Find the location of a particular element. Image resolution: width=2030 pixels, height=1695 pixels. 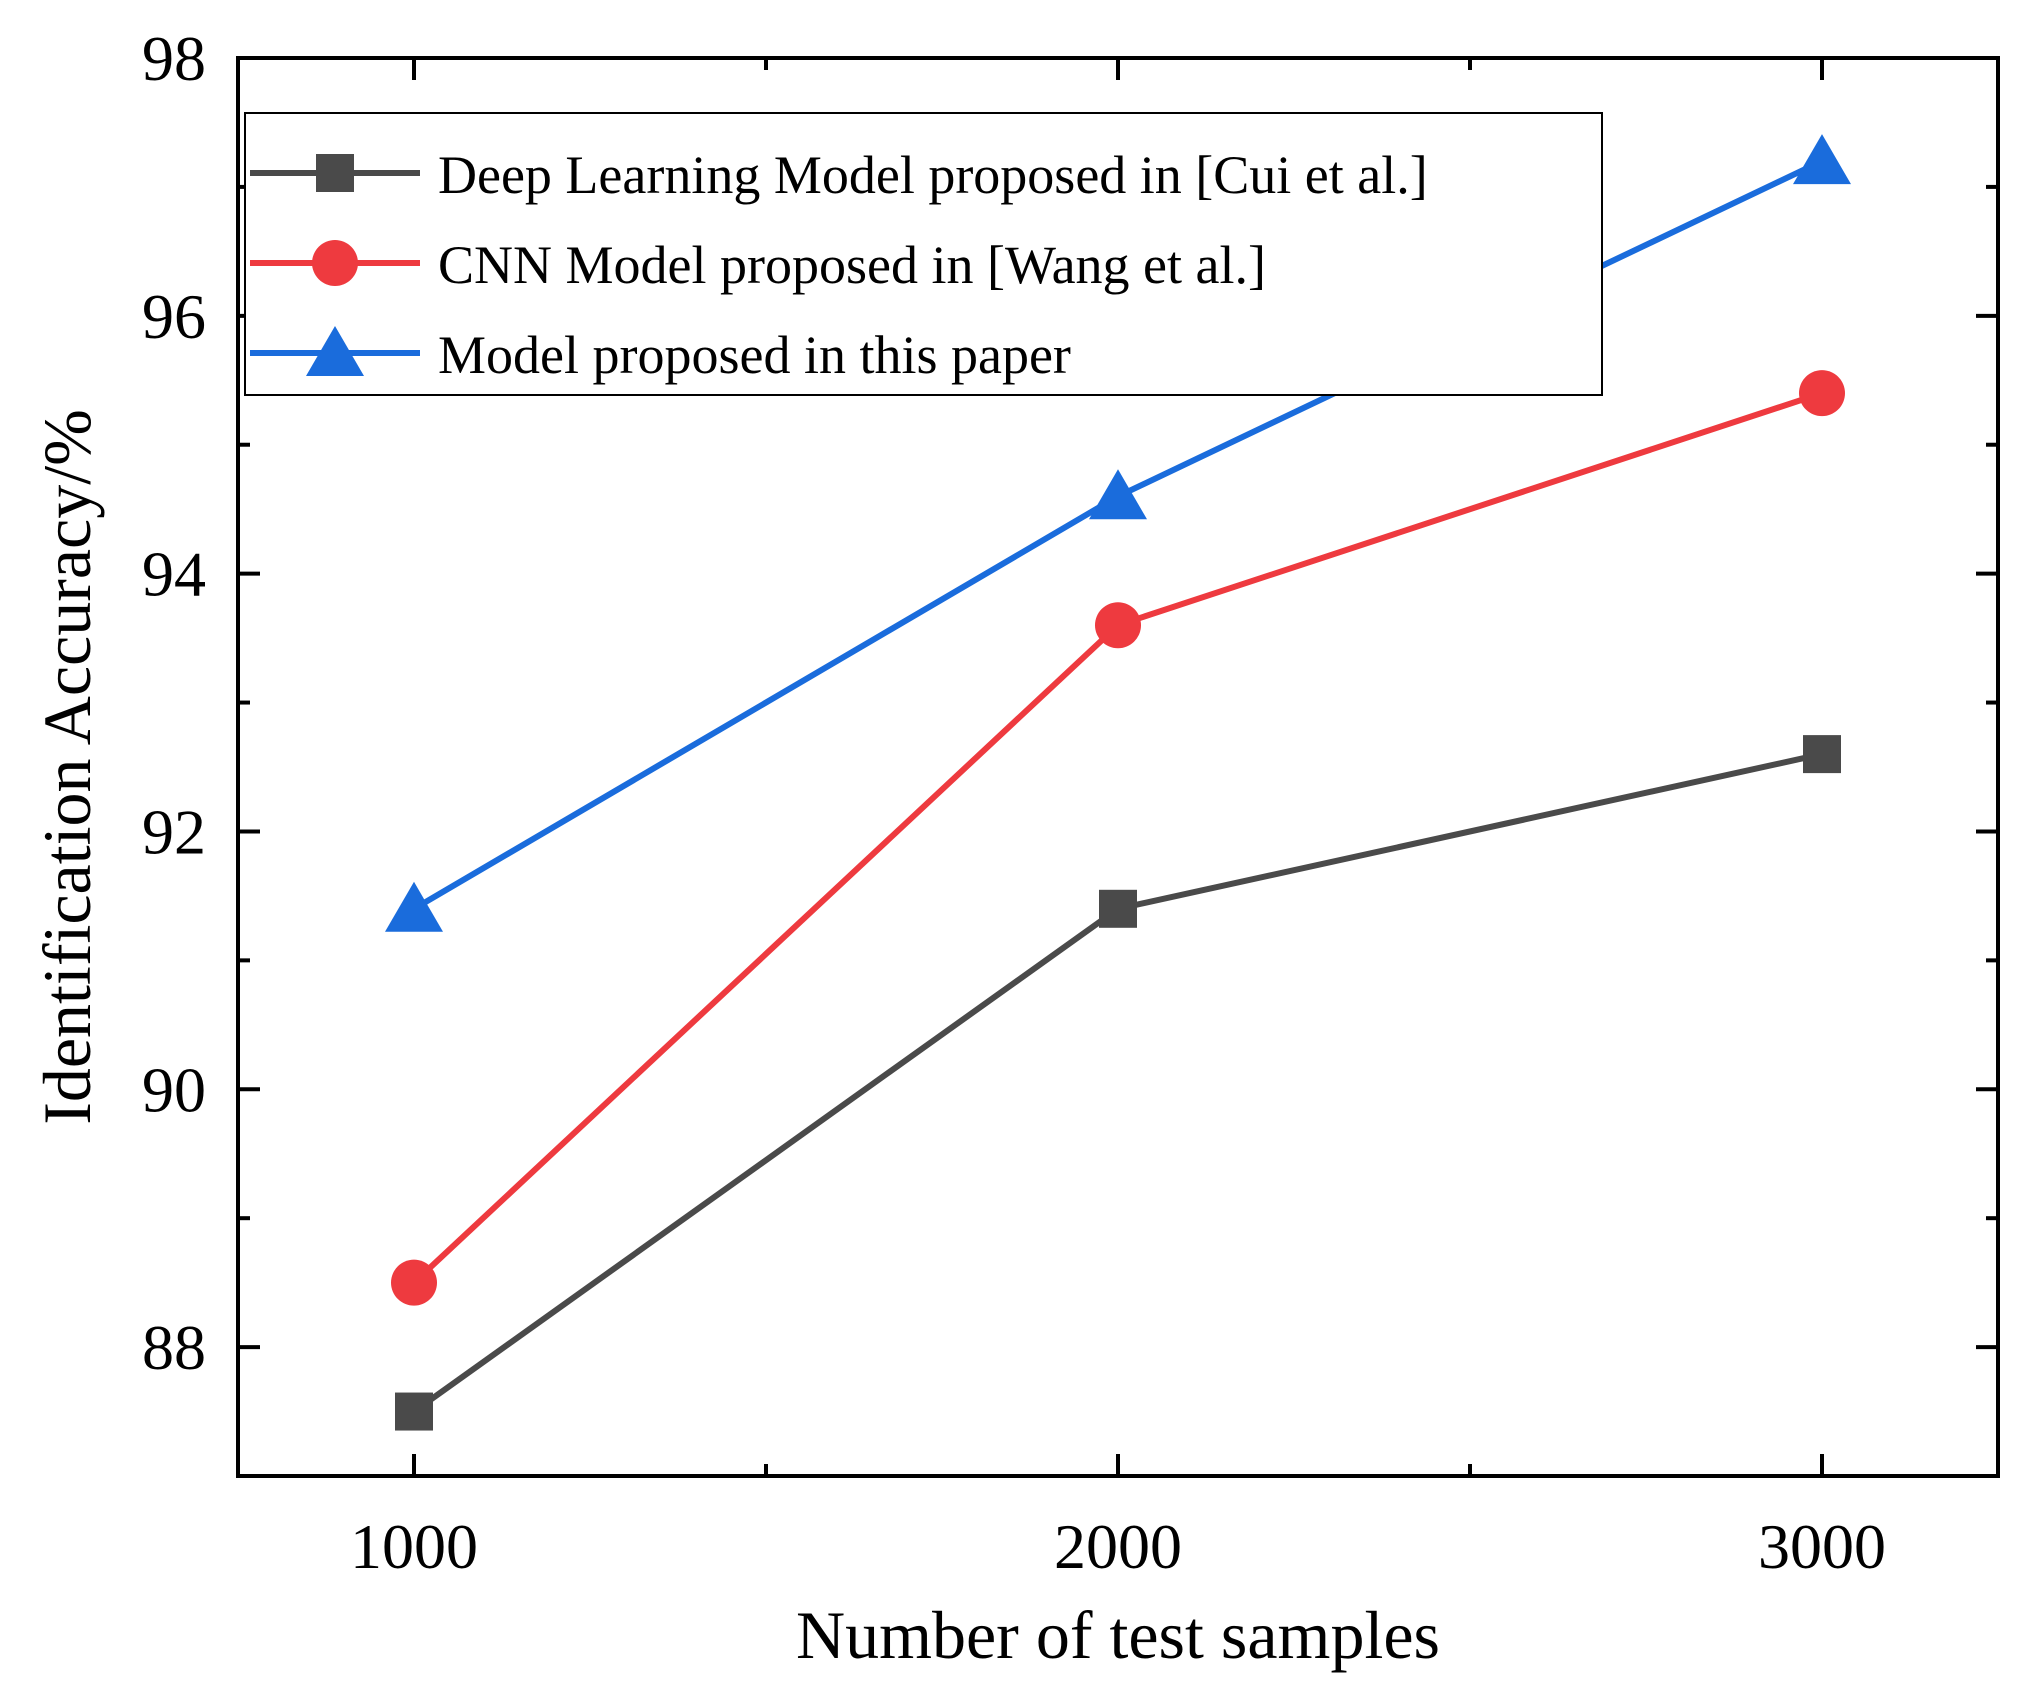

x-axis-title: Number of test samples is located at coordinates (1118, 1635).